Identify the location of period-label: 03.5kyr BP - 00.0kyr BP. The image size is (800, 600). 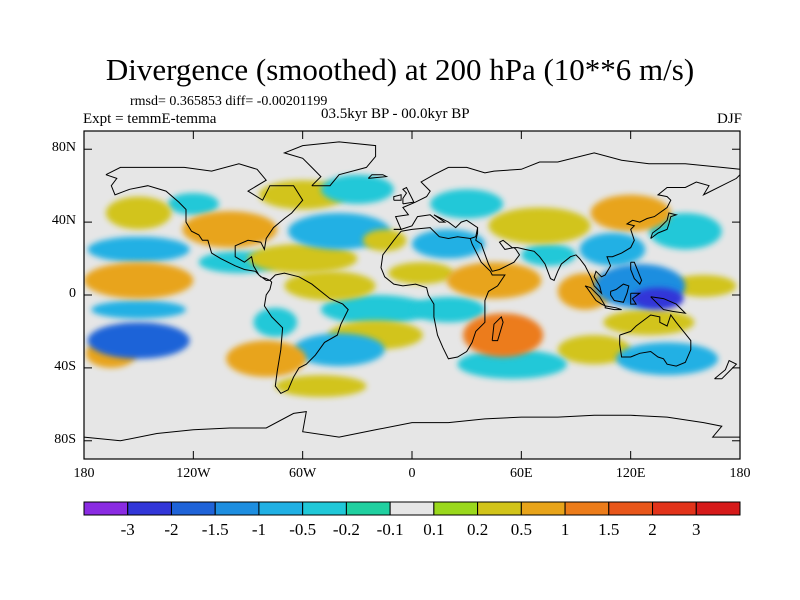
(395, 114).